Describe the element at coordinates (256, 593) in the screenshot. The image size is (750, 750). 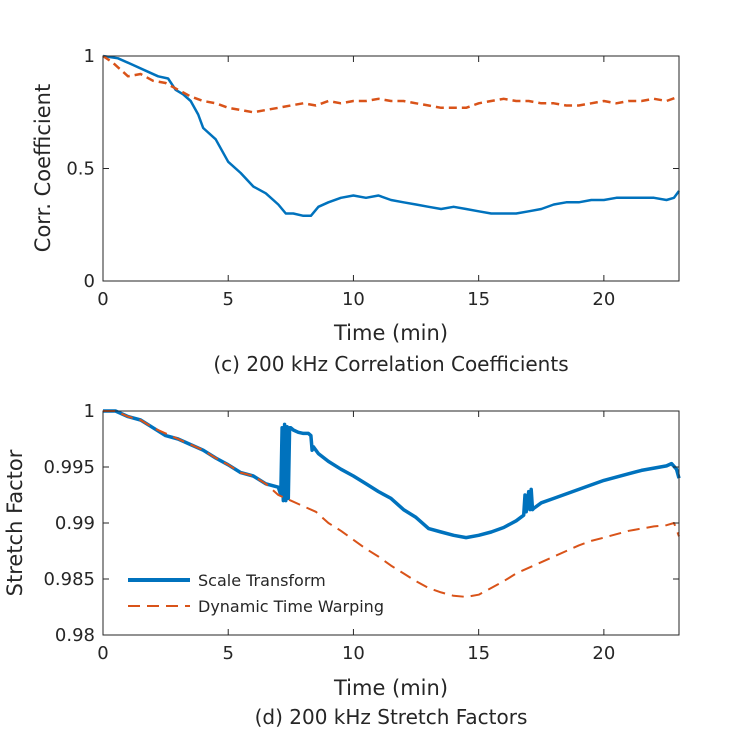
I see `legend: Scale Transform Dynamic Time Warping` at that location.